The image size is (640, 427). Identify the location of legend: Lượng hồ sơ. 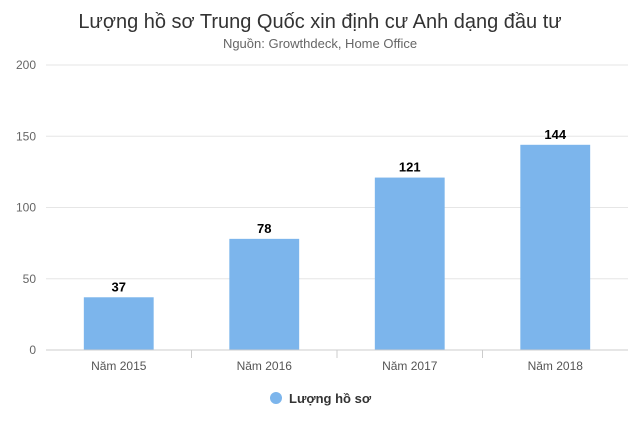
(321, 398).